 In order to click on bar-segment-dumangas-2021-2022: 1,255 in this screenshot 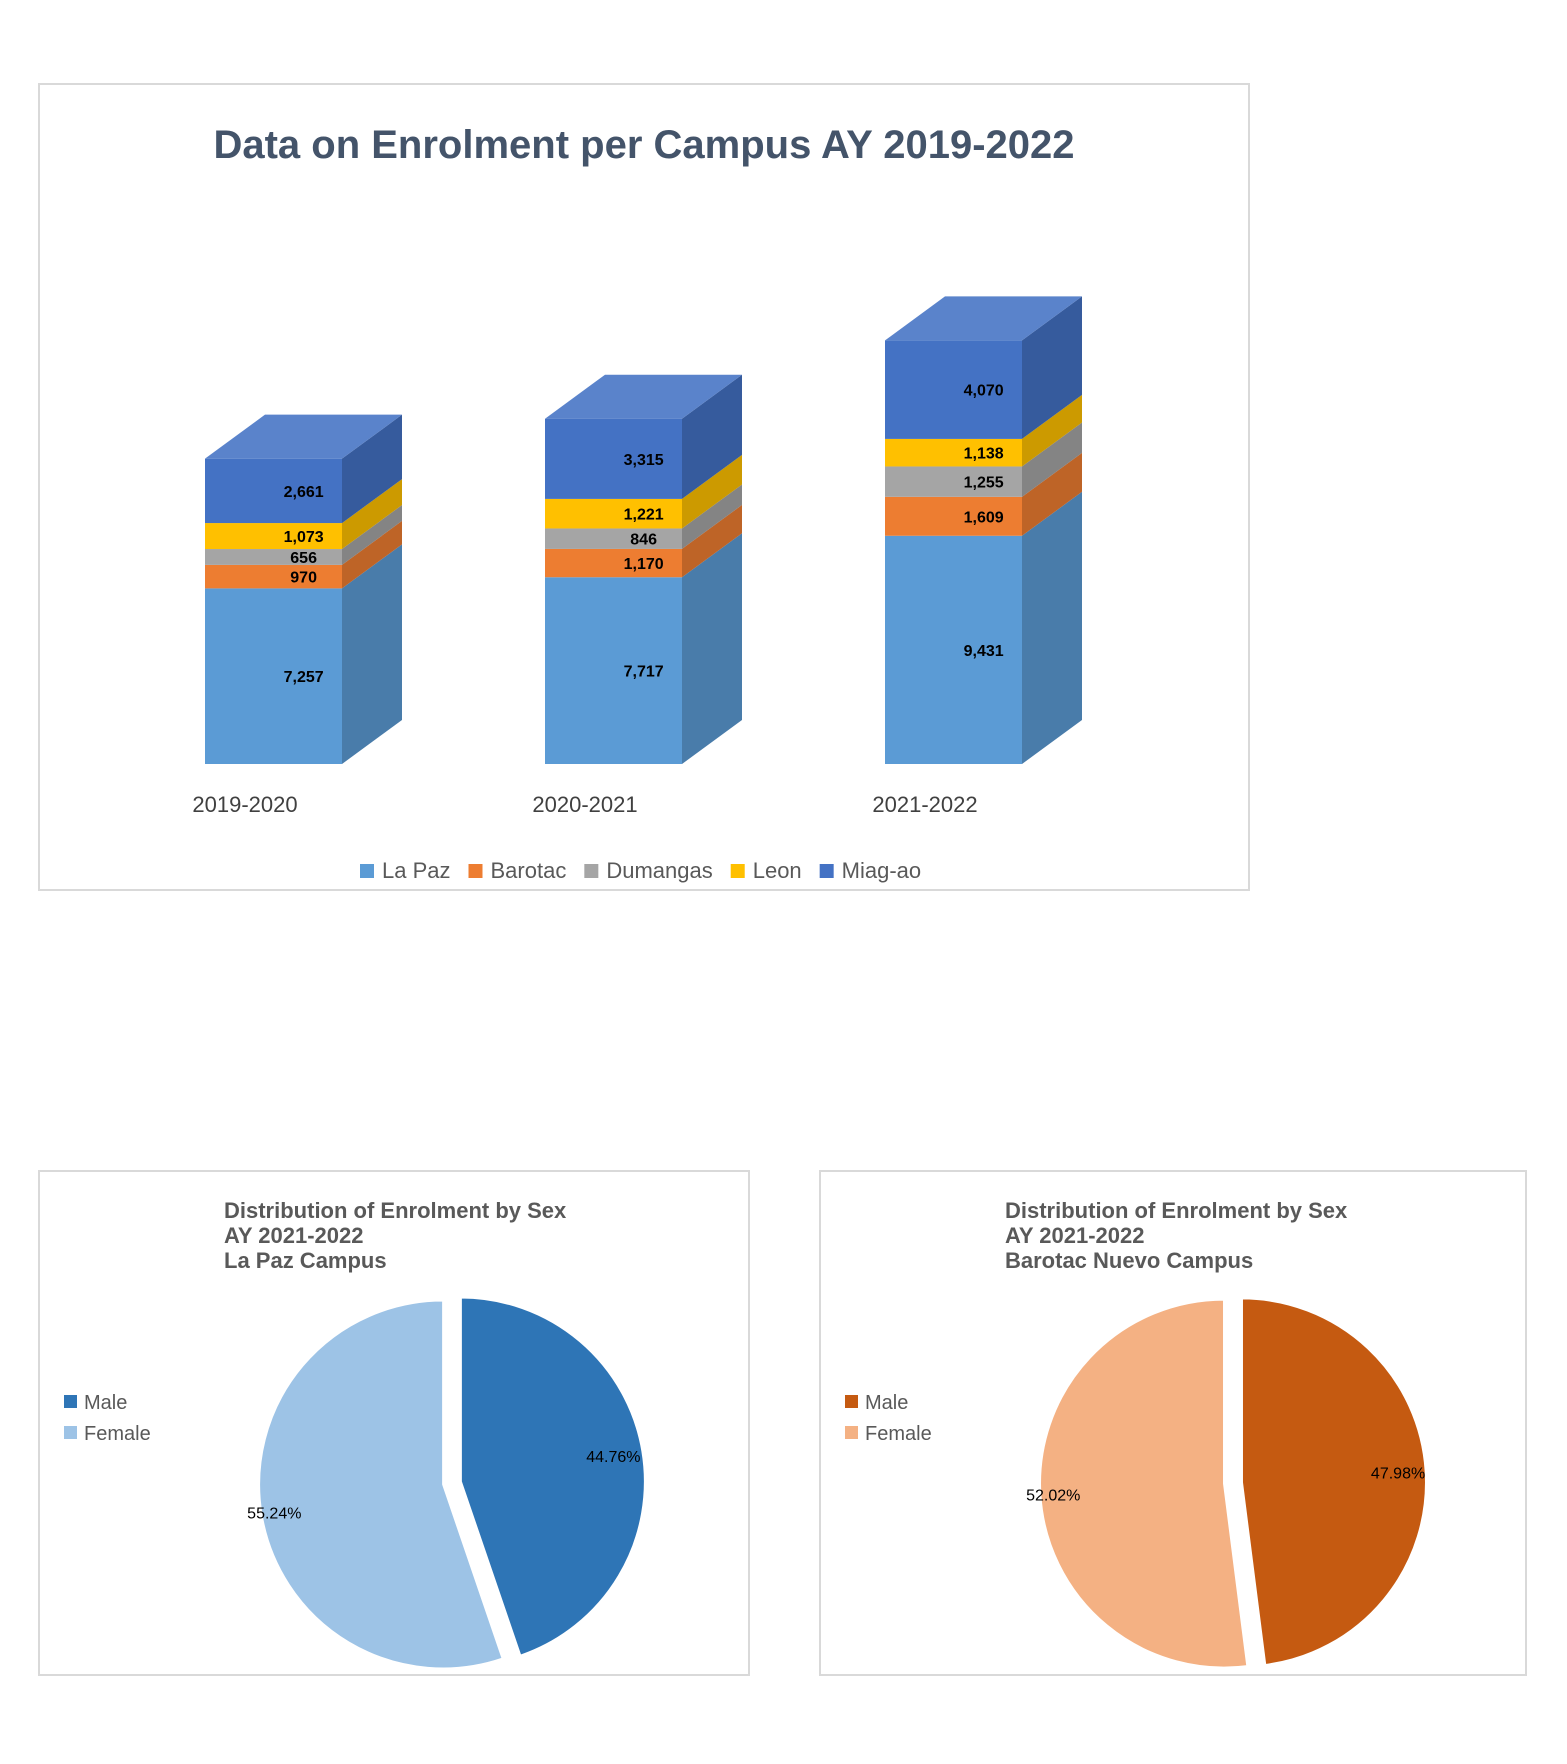, I will do `click(983, 459)`.